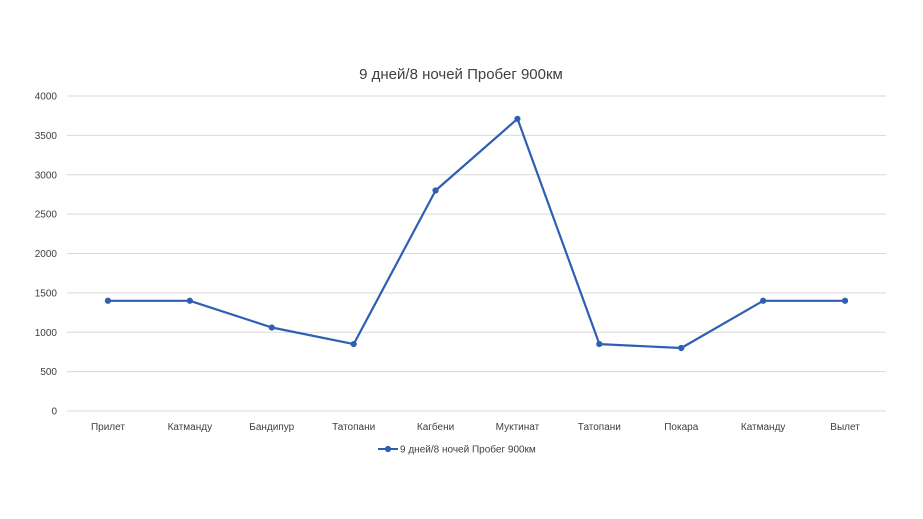 Image resolution: width=923 pixels, height=519 pixels. What do you see at coordinates (518, 427) in the screenshot?
I see `x-tick-label: Муктинат` at bounding box center [518, 427].